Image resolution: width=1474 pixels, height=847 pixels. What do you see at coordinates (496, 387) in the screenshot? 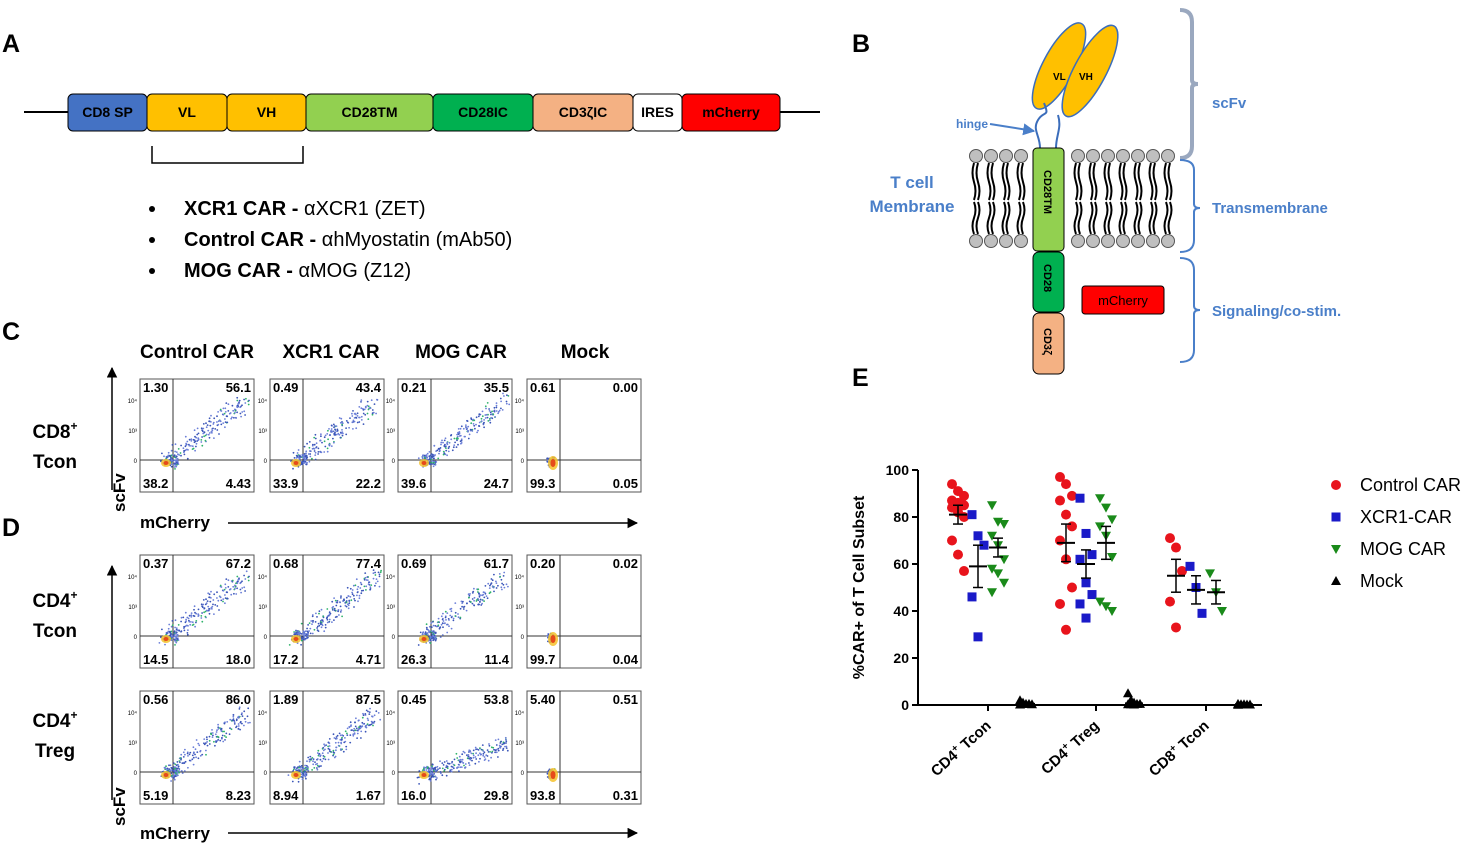
I see `quadrant-upper-right: 35.5` at bounding box center [496, 387].